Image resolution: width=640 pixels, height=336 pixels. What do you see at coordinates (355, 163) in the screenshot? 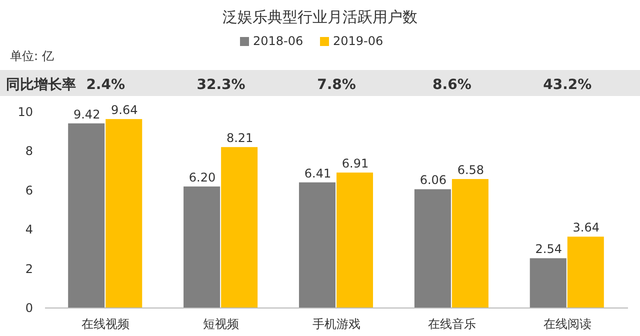
I see `data-label: 6.91` at bounding box center [355, 163].